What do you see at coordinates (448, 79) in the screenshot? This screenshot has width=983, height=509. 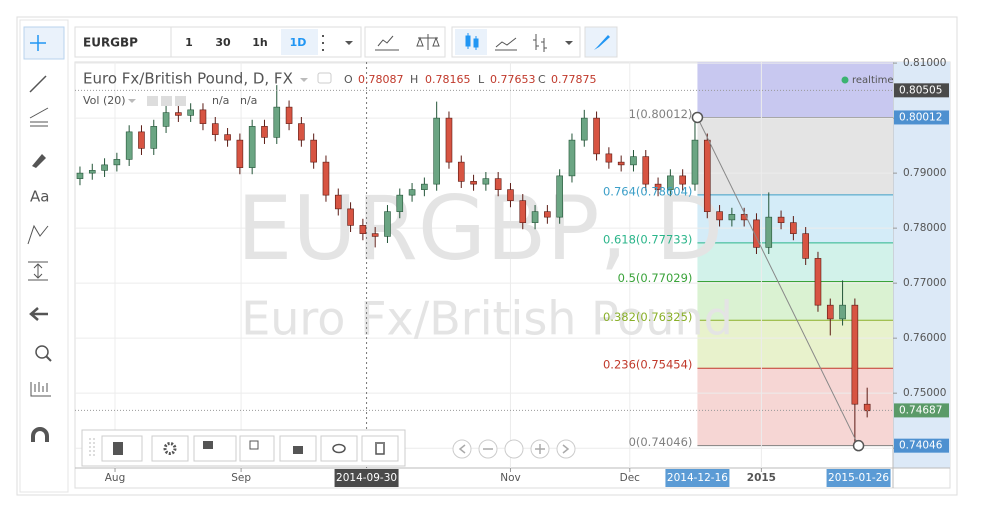 I see `ohlc-value: 0.78165` at bounding box center [448, 79].